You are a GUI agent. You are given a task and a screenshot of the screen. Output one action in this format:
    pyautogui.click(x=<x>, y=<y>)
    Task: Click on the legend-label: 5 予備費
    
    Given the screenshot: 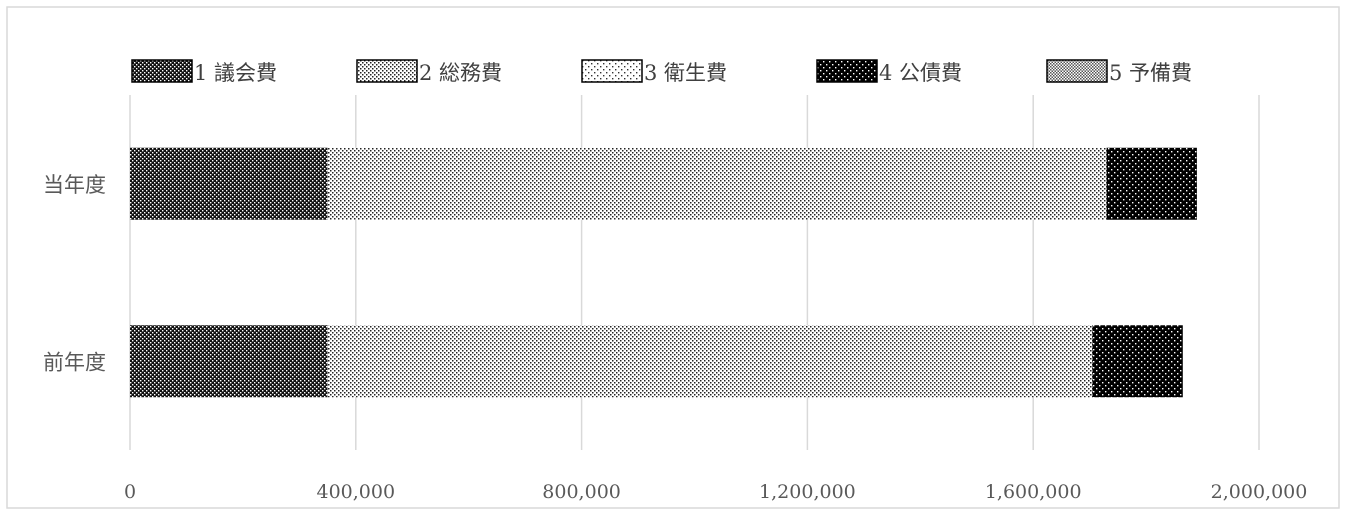 What is the action you would take?
    pyautogui.click(x=1150, y=73)
    